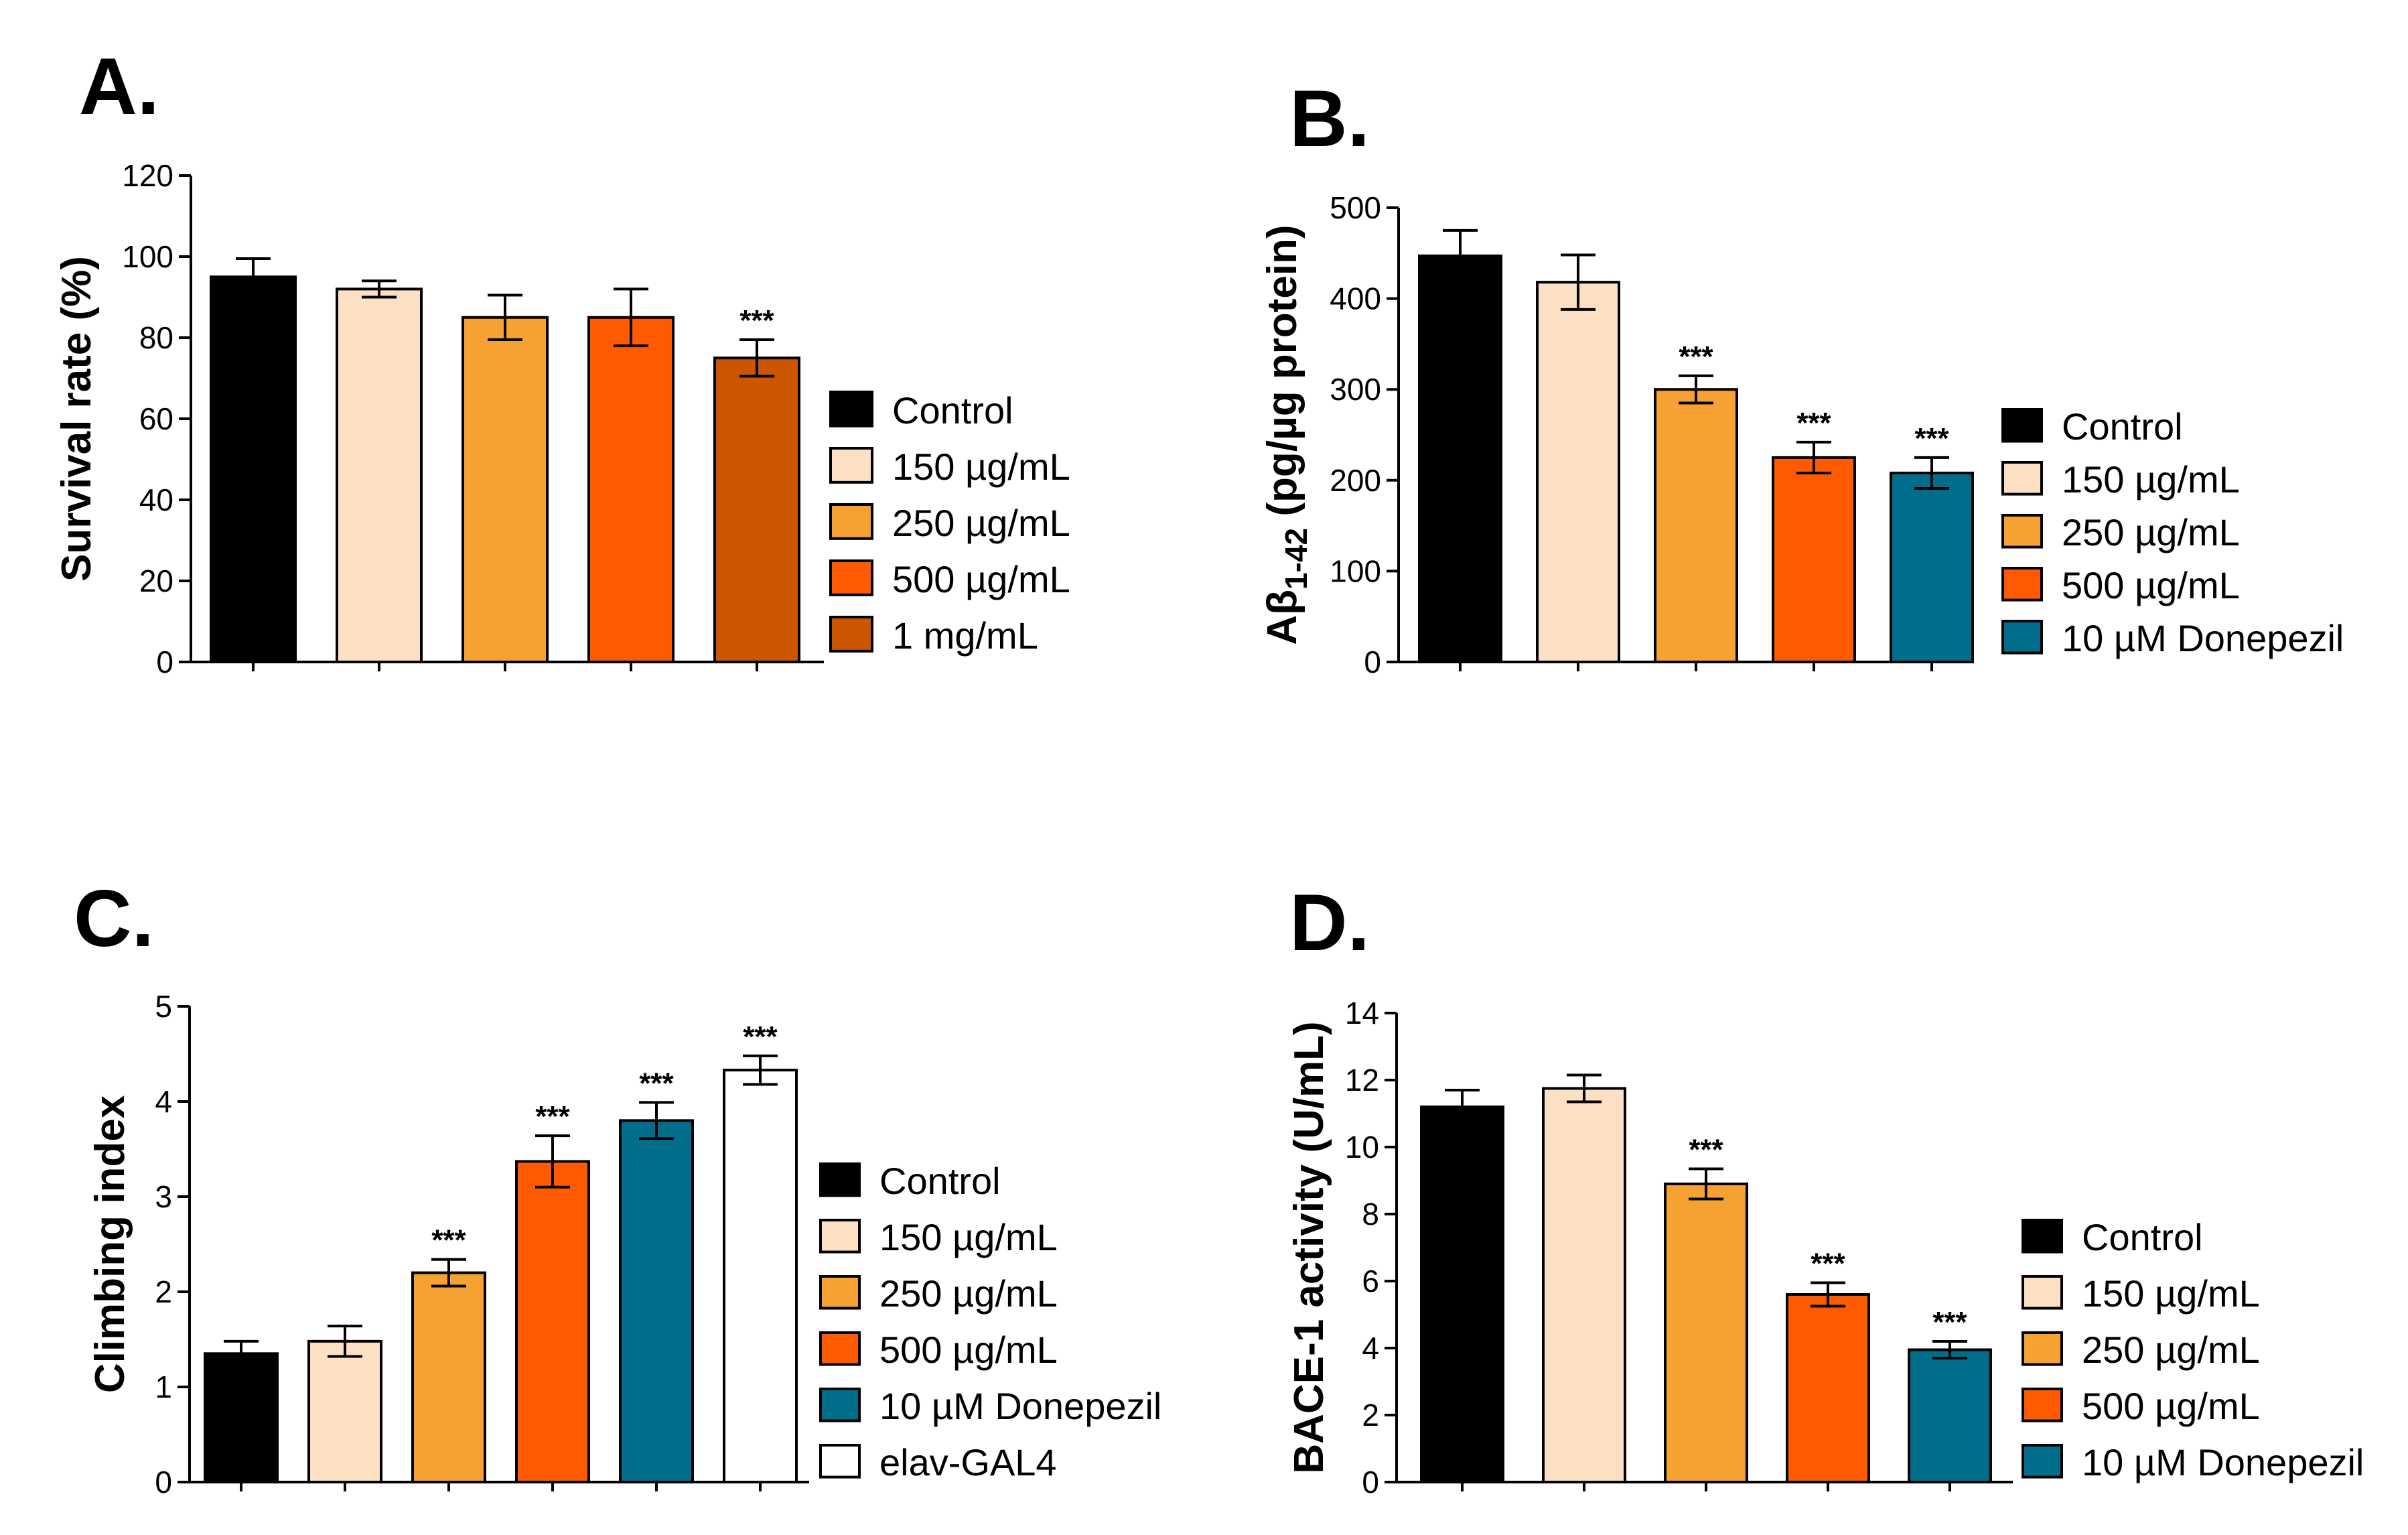 This screenshot has width=2408, height=1535. Describe the element at coordinates (965, 635) in the screenshot. I see `legend-label: 1 mg/mL` at that location.